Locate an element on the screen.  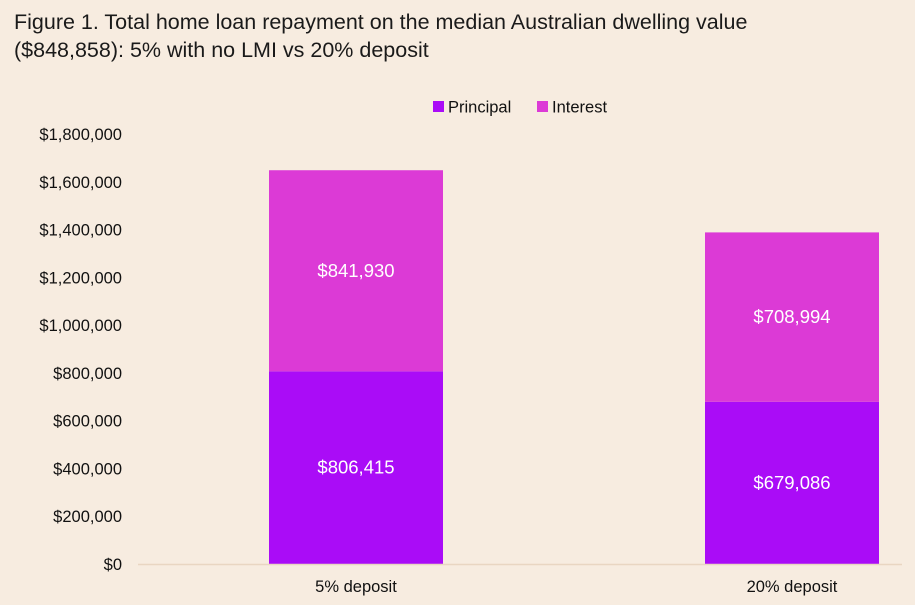
data-label: $708,994 is located at coordinates (791, 316).